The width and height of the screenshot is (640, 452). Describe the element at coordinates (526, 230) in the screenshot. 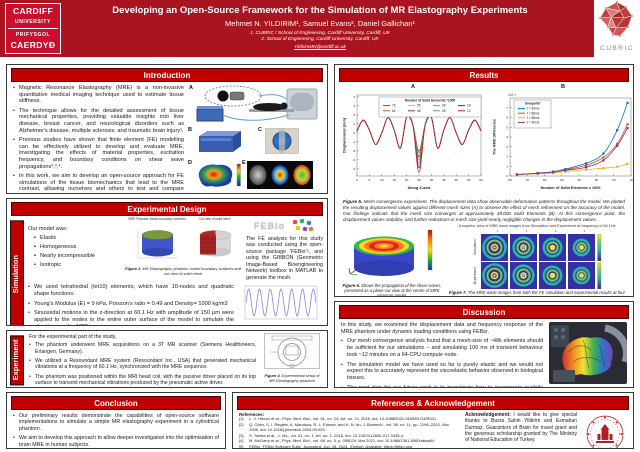

I see `phase-label: 2` at that location.